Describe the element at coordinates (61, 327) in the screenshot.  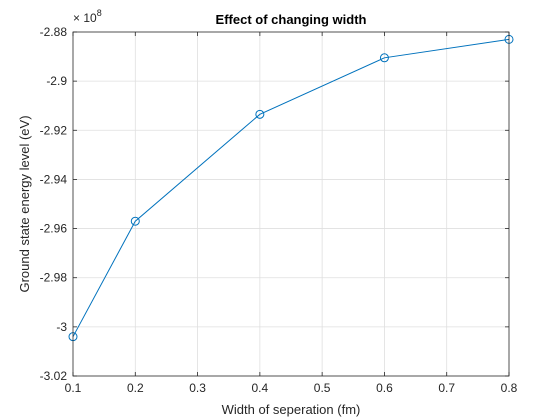
I see `y-tick-label: -3` at that location.